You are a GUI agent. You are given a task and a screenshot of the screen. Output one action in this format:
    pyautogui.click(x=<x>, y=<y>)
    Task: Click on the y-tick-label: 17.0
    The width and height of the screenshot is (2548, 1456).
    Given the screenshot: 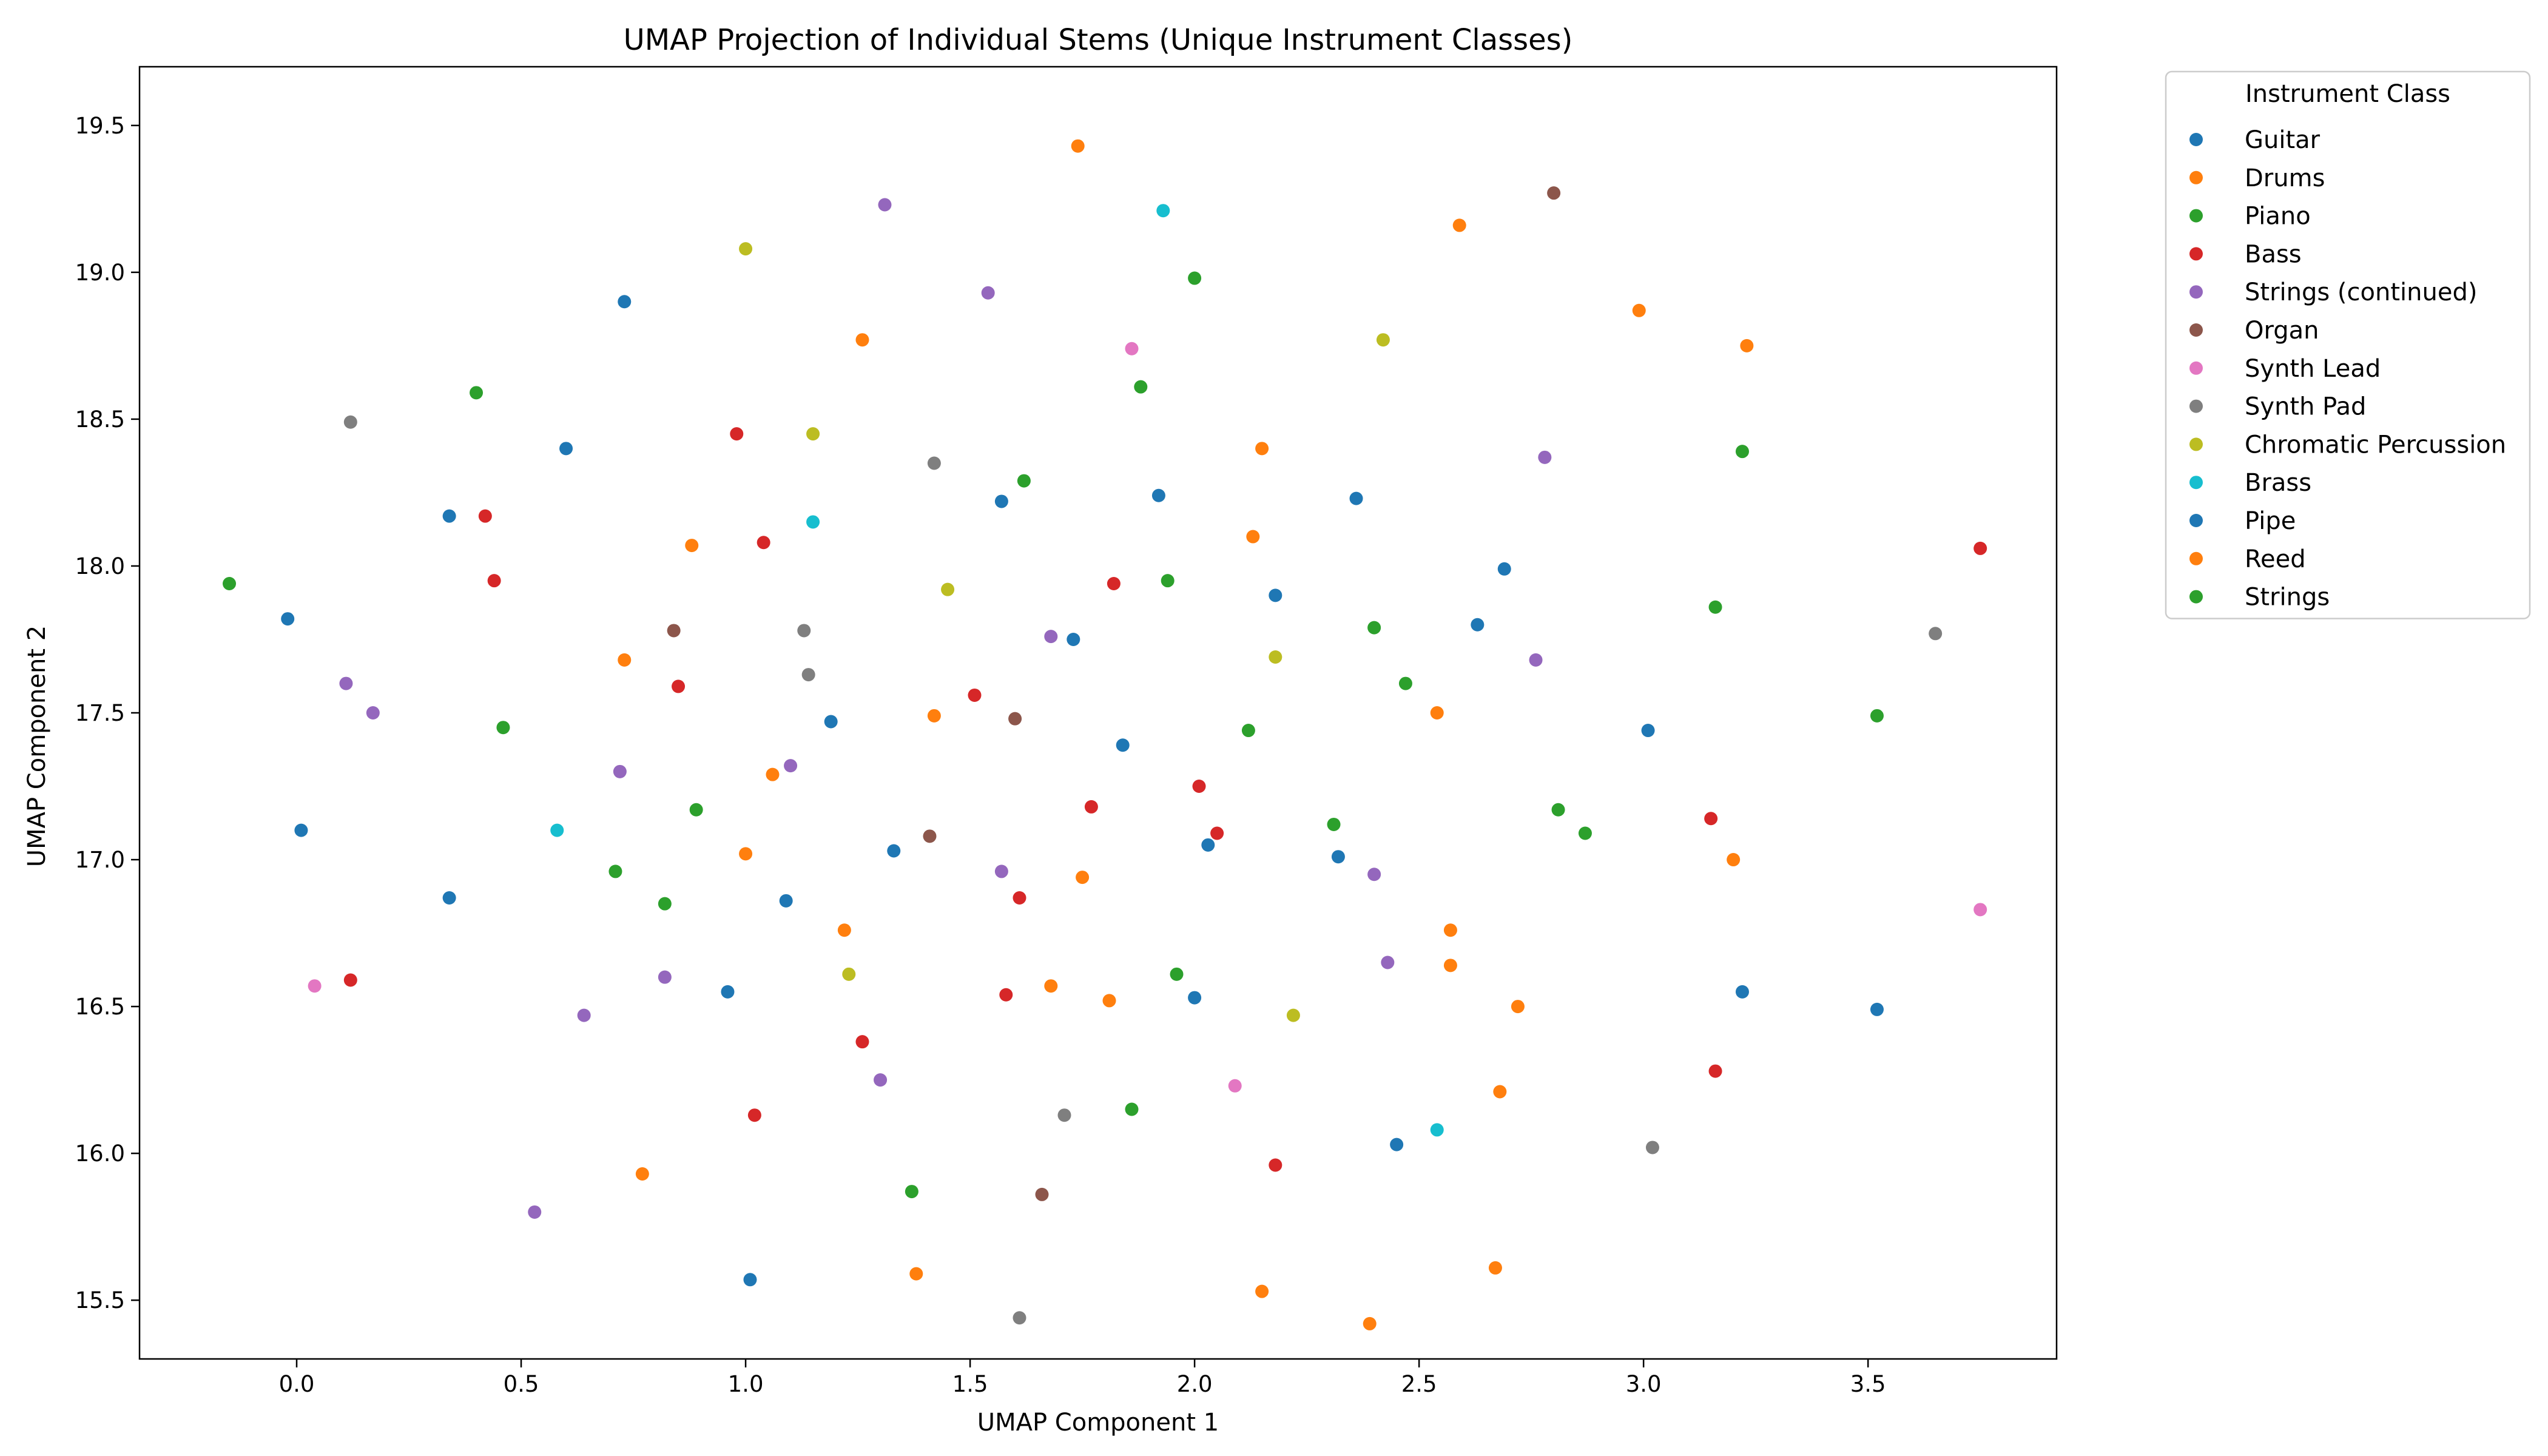 What is the action you would take?
    pyautogui.click(x=100, y=860)
    